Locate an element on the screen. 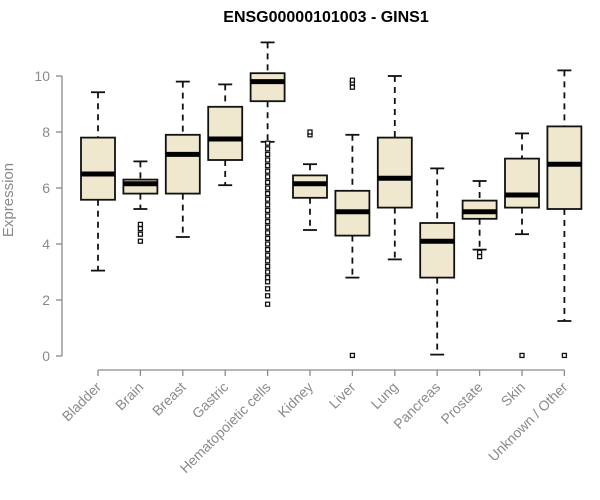  y-tick-label: 8 is located at coordinates (46, 132).